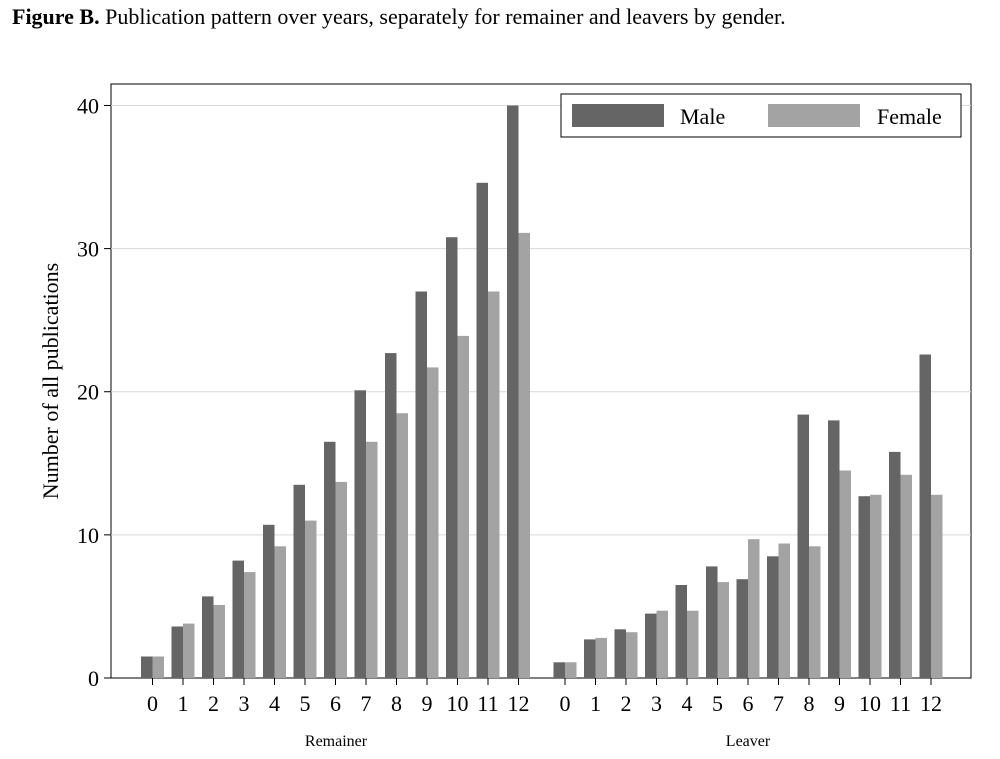 The height and width of the screenshot is (759, 1000). Describe the element at coordinates (814, 115) in the screenshot. I see `legend-swatch-female` at that location.